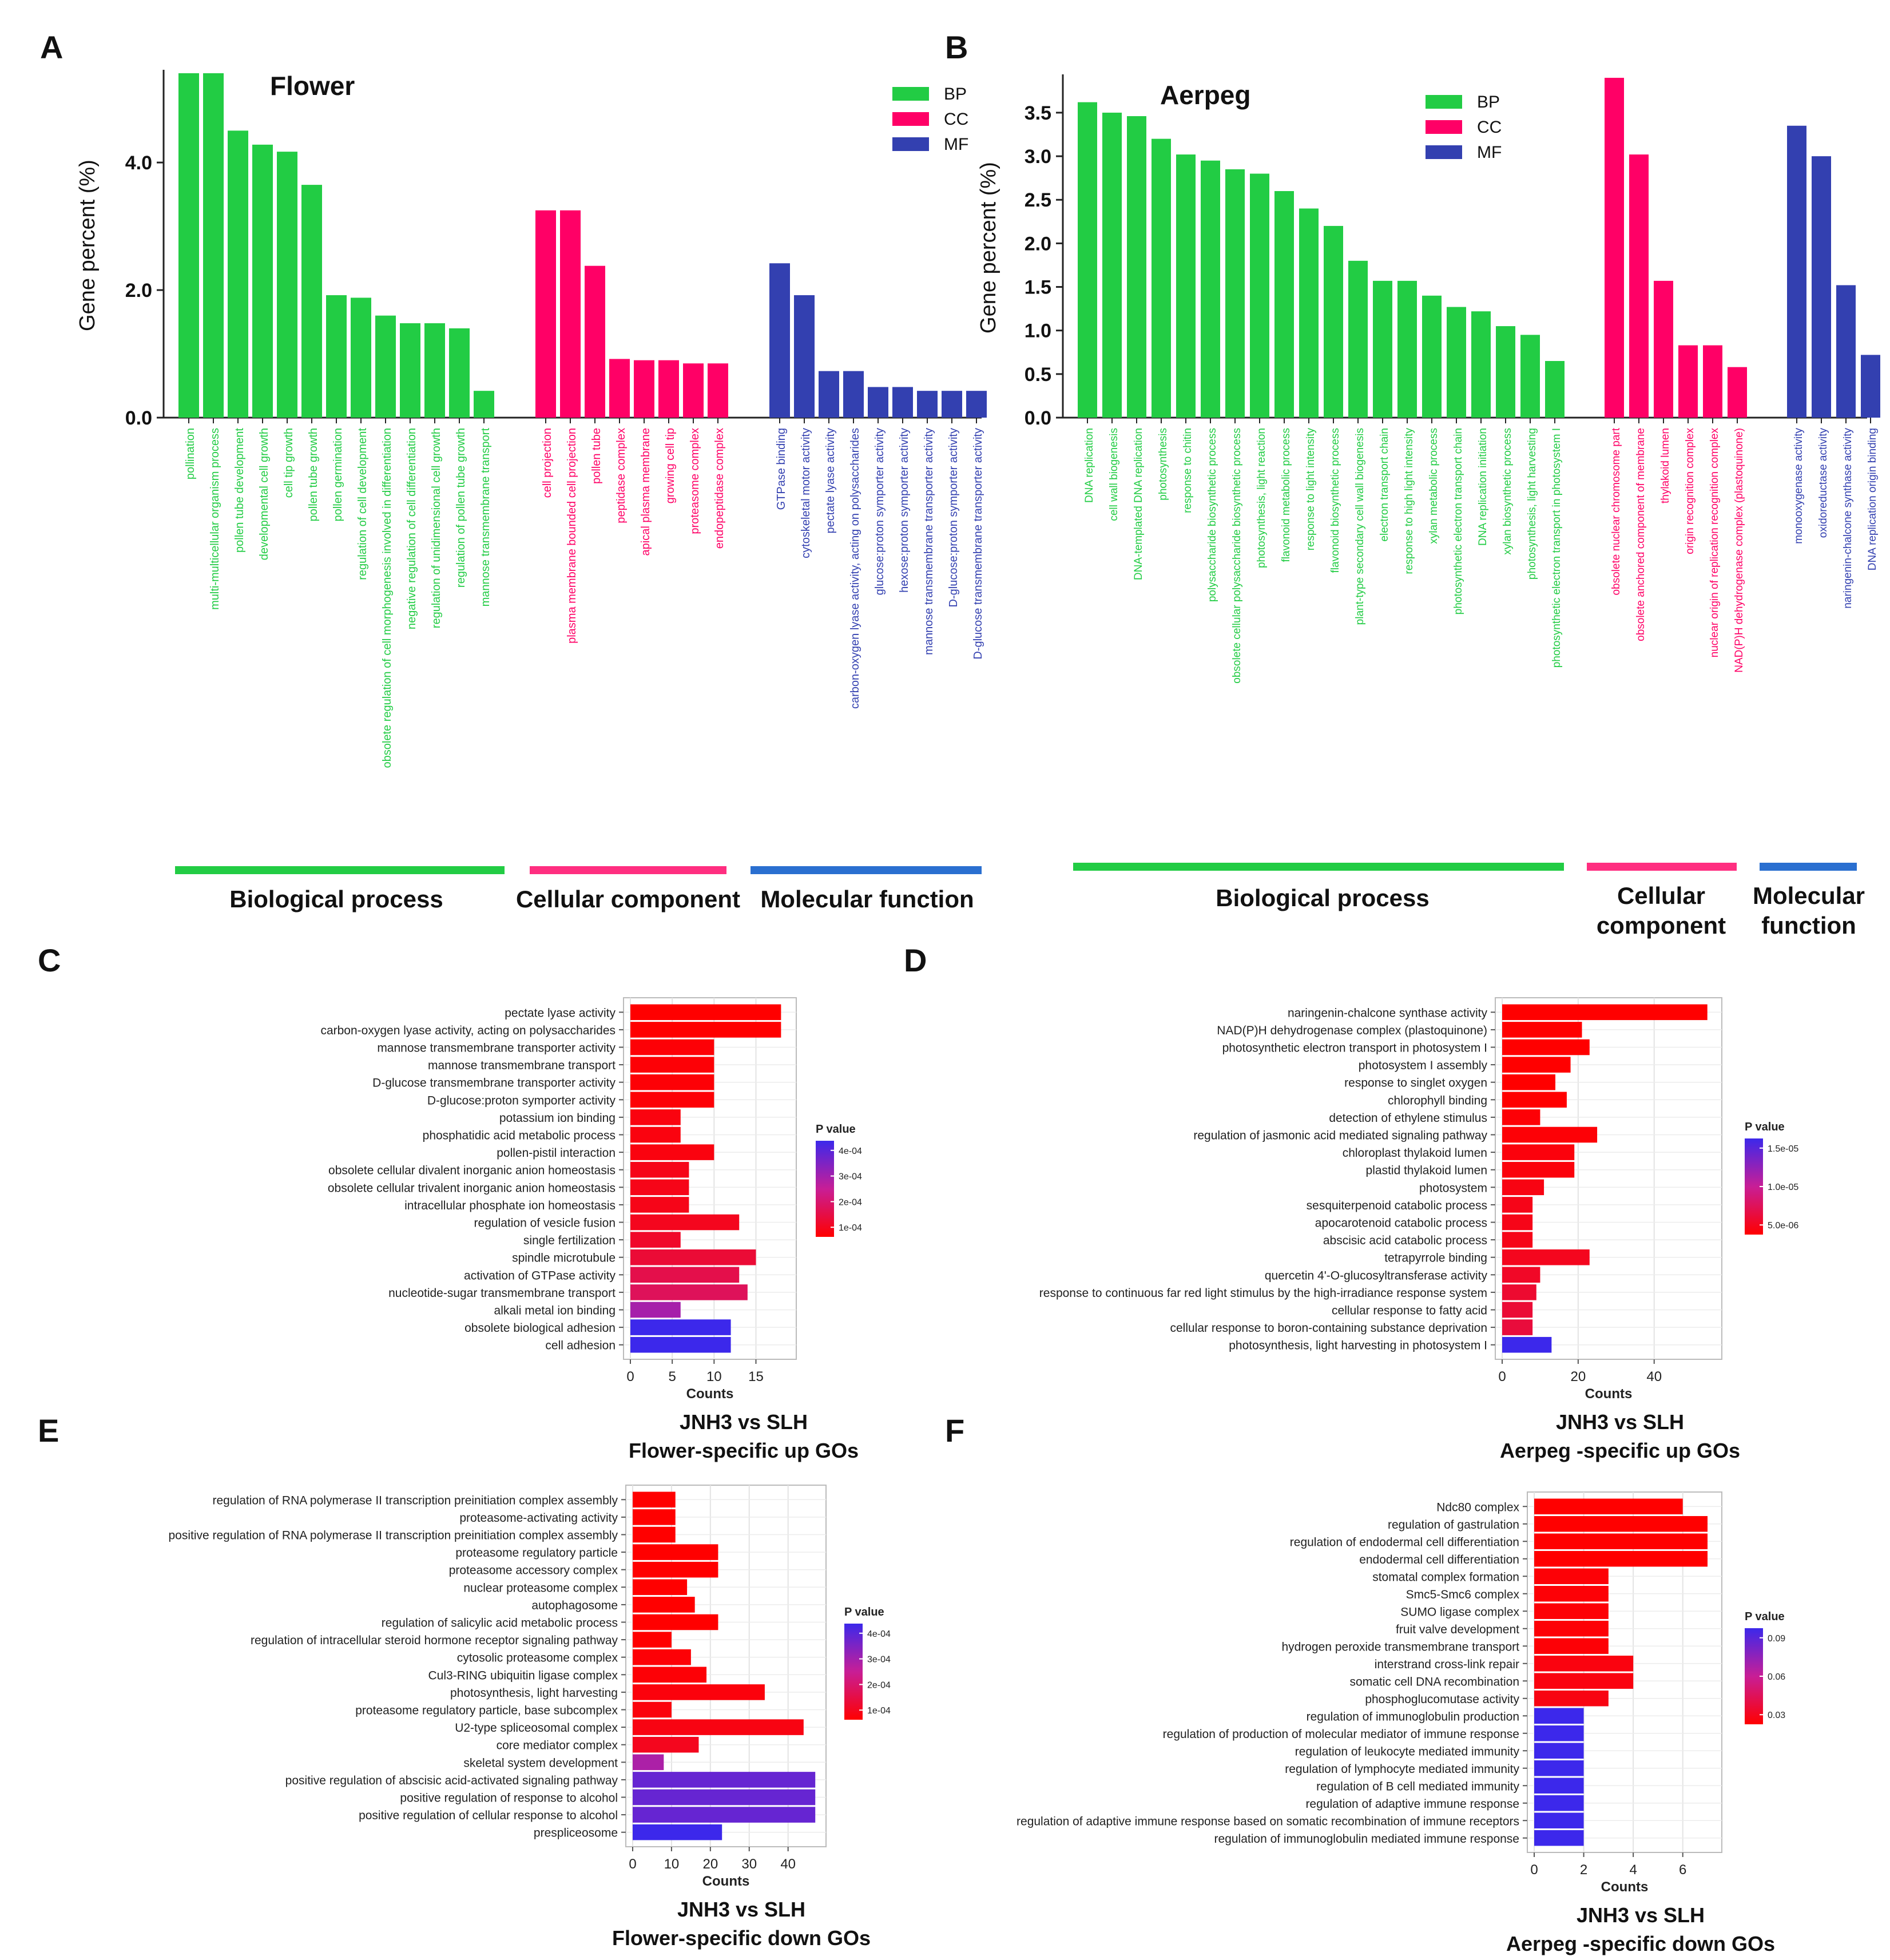 This screenshot has width=1890, height=1960. What do you see at coordinates (1139, 504) in the screenshot?
I see `x-tick-label: DNA-templated DNA replication` at bounding box center [1139, 504].